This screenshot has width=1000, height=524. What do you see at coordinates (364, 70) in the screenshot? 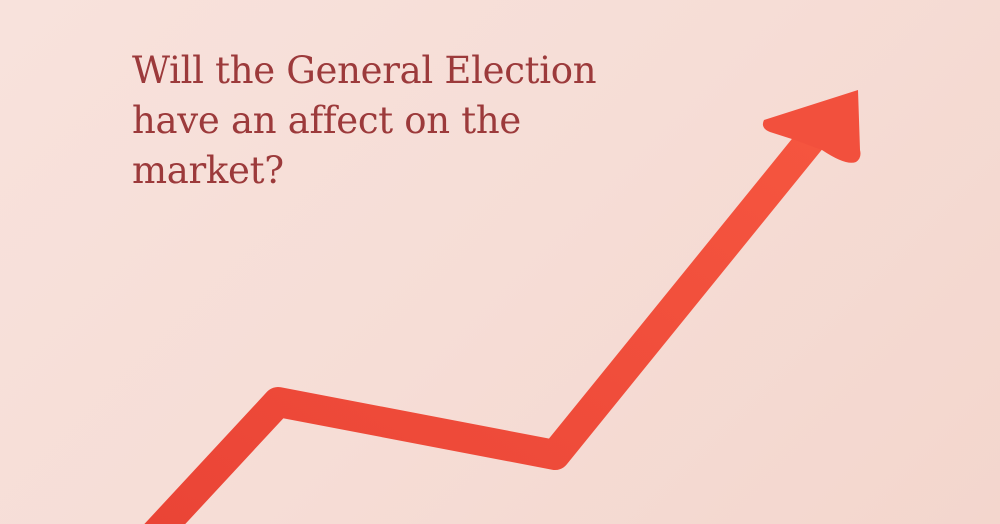
I see `headline-line: Will the General Election` at bounding box center [364, 70].